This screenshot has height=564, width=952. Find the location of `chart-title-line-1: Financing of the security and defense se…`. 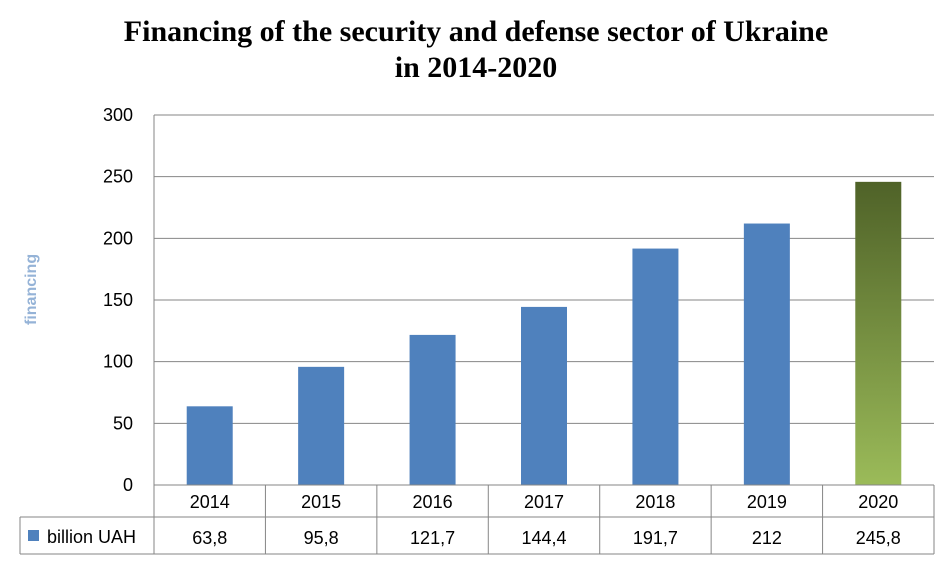

chart-title-line-1: Financing of the security and defense se… is located at coordinates (476, 31).